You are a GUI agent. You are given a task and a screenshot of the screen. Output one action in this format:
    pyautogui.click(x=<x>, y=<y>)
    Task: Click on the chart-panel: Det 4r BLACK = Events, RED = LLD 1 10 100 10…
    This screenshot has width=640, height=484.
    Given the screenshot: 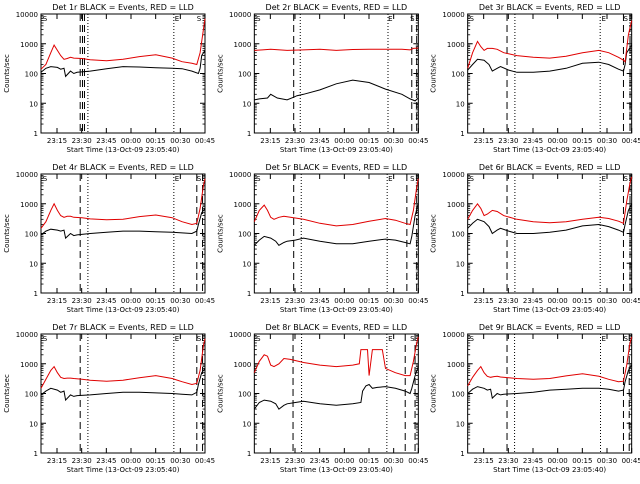 What is the action you would take?
    pyautogui.click(x=109, y=238)
    